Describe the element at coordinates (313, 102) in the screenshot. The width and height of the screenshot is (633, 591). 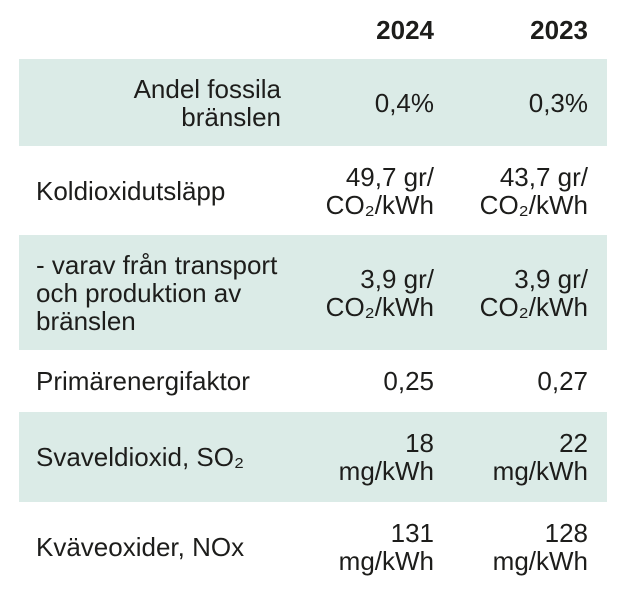
I see `table-row-andel-fossila: Andel fossila bränslen 0,4% 0,3%` at that location.